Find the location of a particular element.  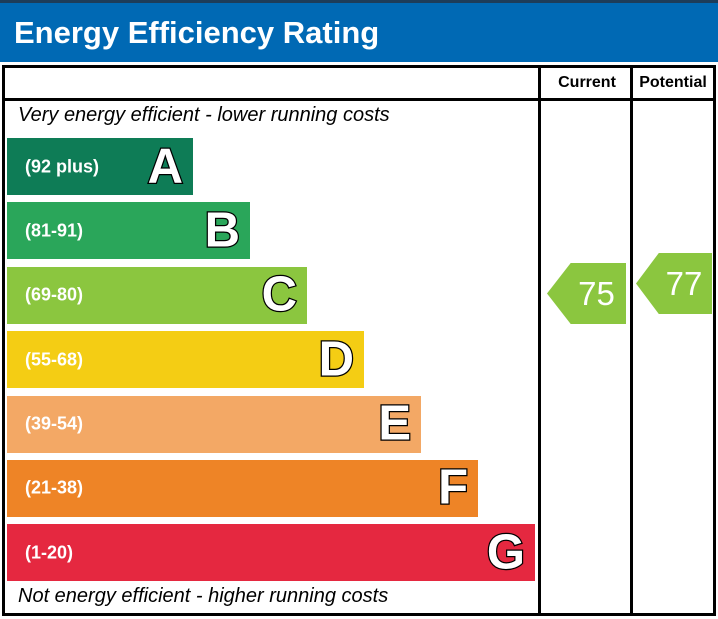

rating-band: (92 plus) A is located at coordinates (100, 166).